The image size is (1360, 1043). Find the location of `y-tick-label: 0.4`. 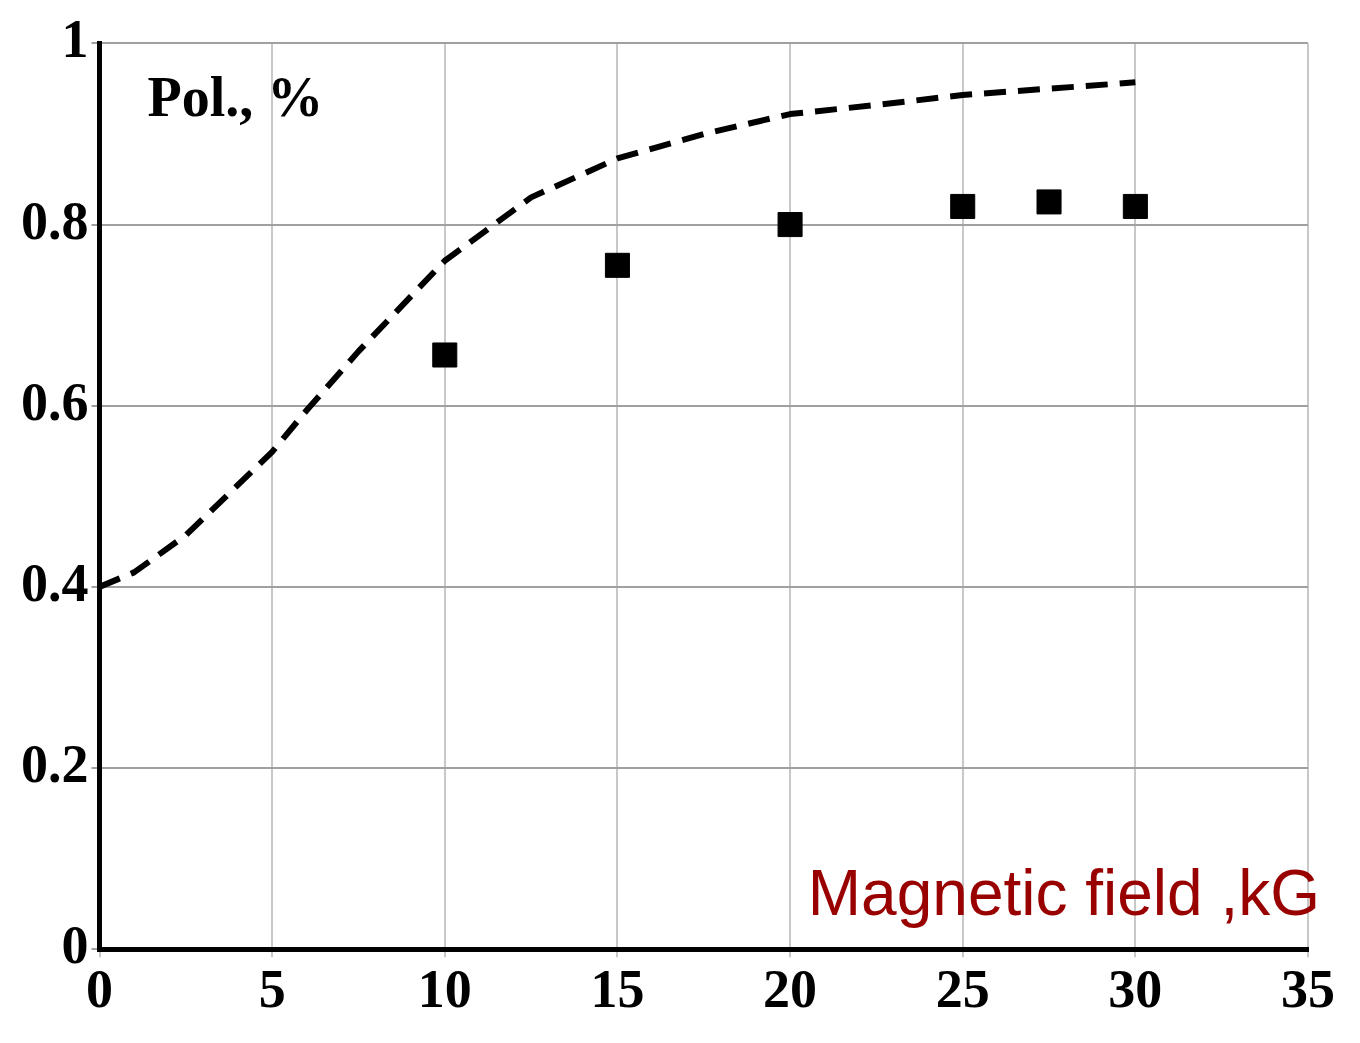

y-tick-label: 0.4 is located at coordinates (55, 582).